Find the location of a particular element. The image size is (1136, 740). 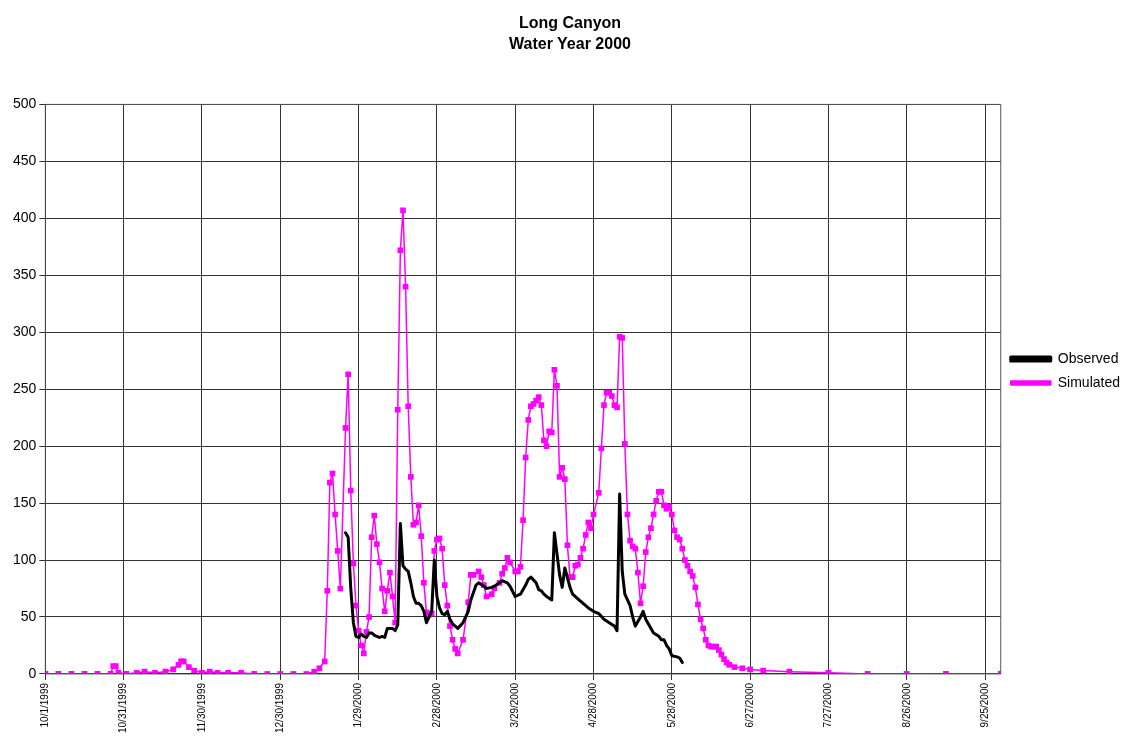

x-tick-label: 11/30/1999 is located at coordinates (201, 707).